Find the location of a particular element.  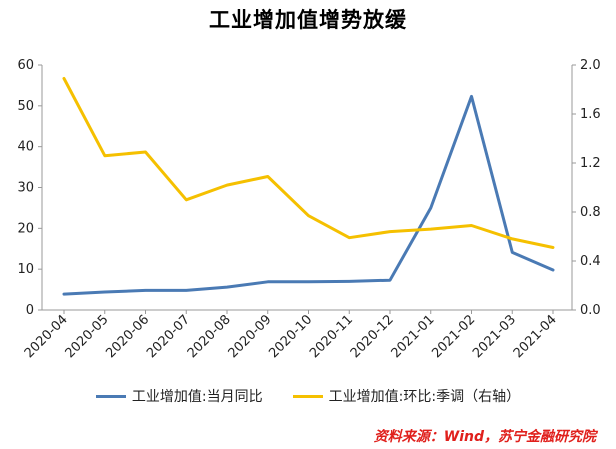

x-tick-label: 2020-05 is located at coordinates (87, 336).